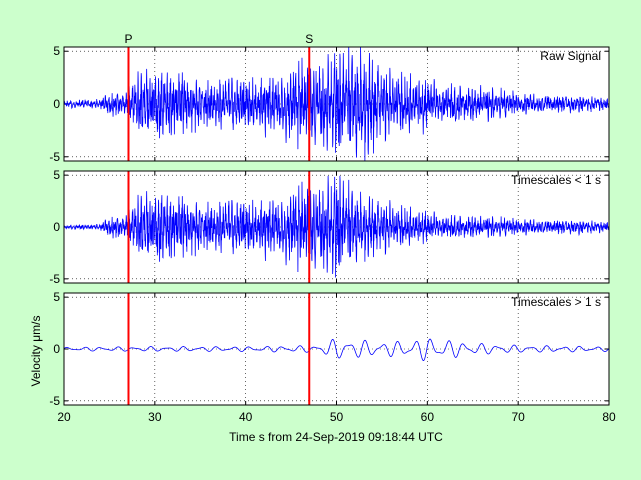 This screenshot has width=641, height=480. I want to click on panel-label: Raw Signal, so click(570, 56).